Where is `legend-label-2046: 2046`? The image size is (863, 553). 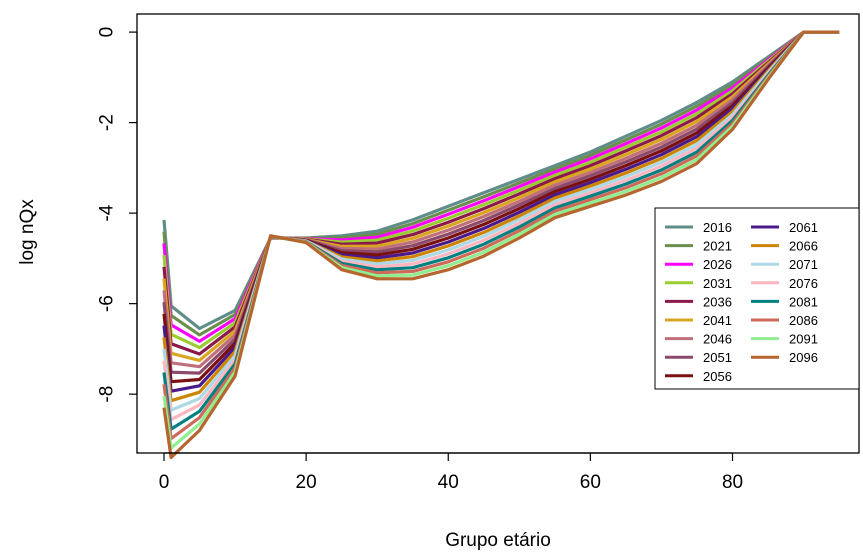
legend-label-2046: 2046 is located at coordinates (717, 339).